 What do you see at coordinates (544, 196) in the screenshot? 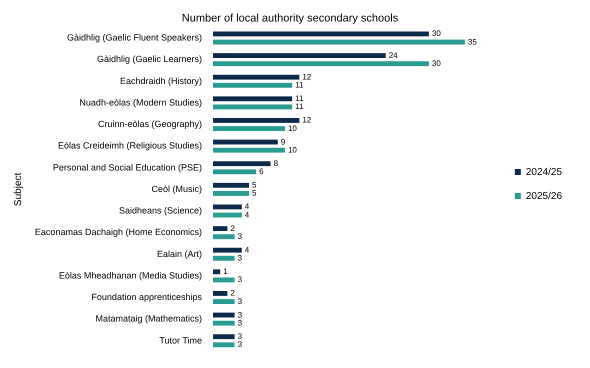
I see `legend-label: 2025/26` at bounding box center [544, 196].